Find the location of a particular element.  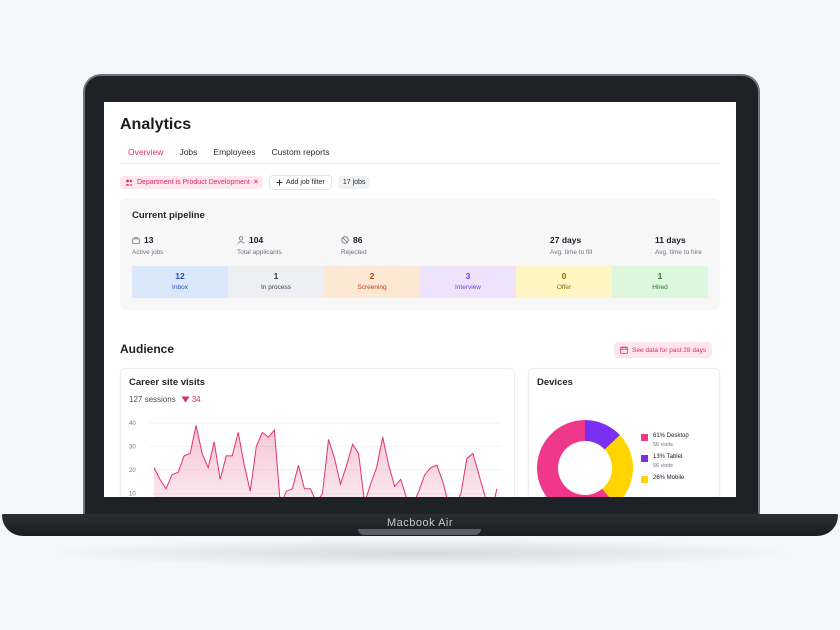

stat-active-jobs: 13 Active jobs is located at coordinates (147, 245).